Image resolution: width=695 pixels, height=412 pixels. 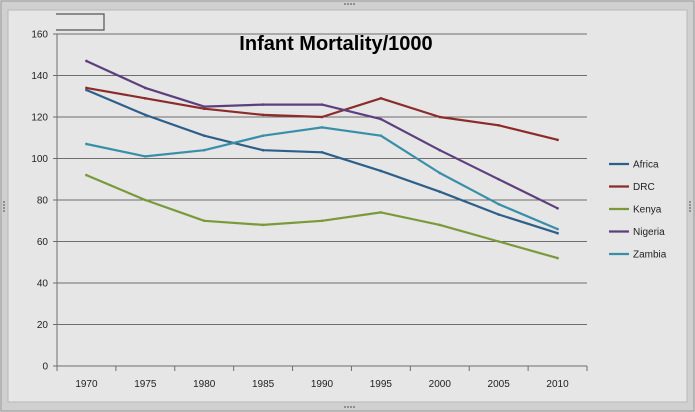 I want to click on y-tick-label: 20, so click(x=43, y=325).